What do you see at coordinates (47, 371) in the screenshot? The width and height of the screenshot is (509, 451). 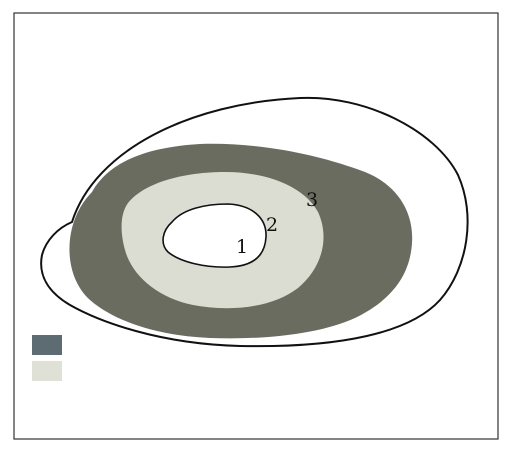 I see `legend-swatch-light` at bounding box center [47, 371].